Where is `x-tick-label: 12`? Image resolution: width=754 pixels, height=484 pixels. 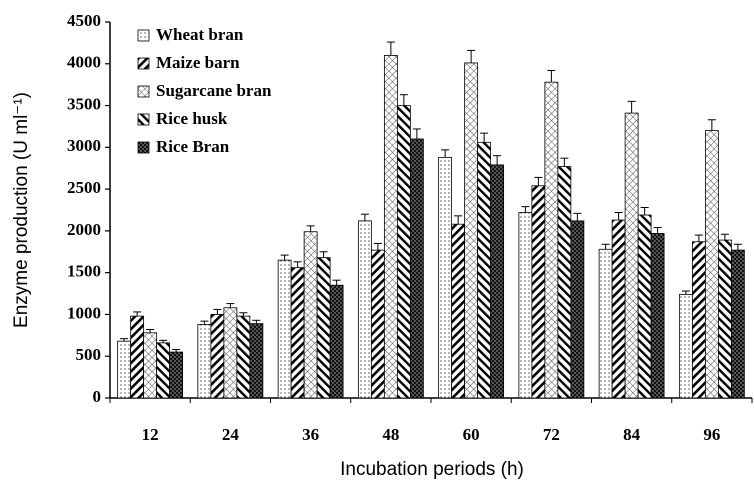
x-tick-label: 12 is located at coordinates (150, 434).